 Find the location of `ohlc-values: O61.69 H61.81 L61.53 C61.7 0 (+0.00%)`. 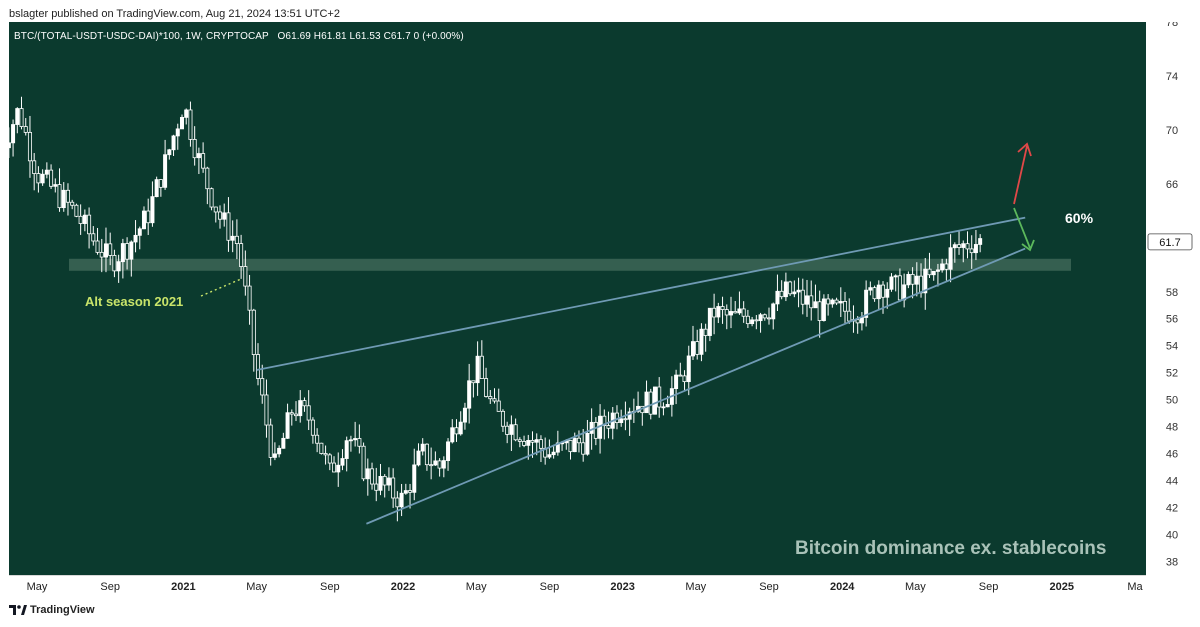

ohlc-values: O61.69 H61.81 L61.53 C61.7 0 (+0.00%) is located at coordinates (370, 36).